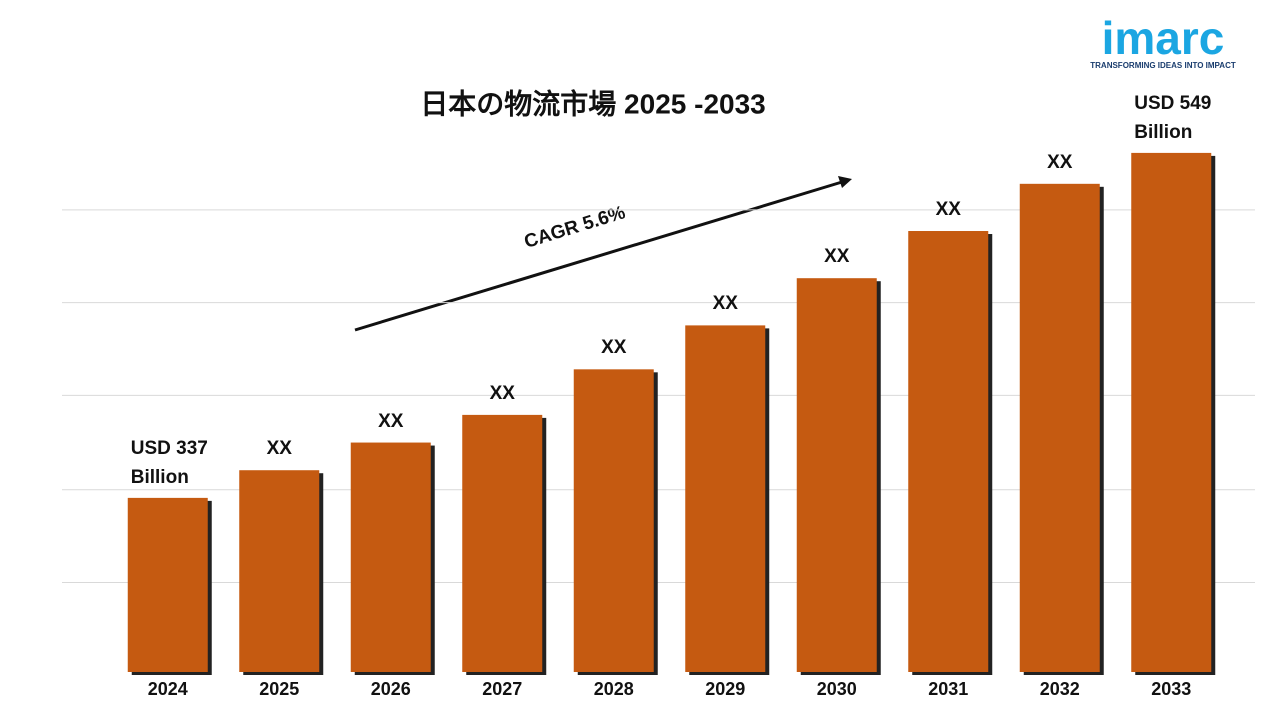 The width and height of the screenshot is (1280, 720). What do you see at coordinates (1171, 689) in the screenshot?
I see `x-tick-label: 2033` at bounding box center [1171, 689].